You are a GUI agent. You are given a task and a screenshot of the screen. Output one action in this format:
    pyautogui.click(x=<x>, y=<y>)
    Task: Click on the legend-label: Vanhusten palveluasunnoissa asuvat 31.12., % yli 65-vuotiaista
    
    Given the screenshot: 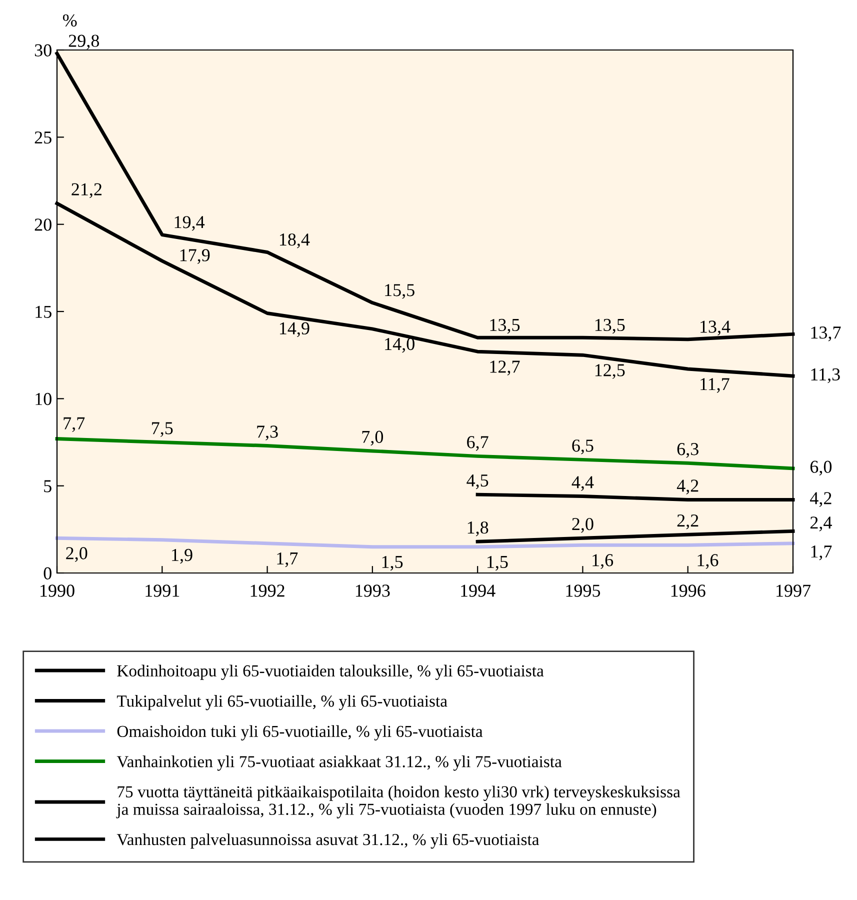 What is the action you would take?
    pyautogui.click(x=328, y=841)
    